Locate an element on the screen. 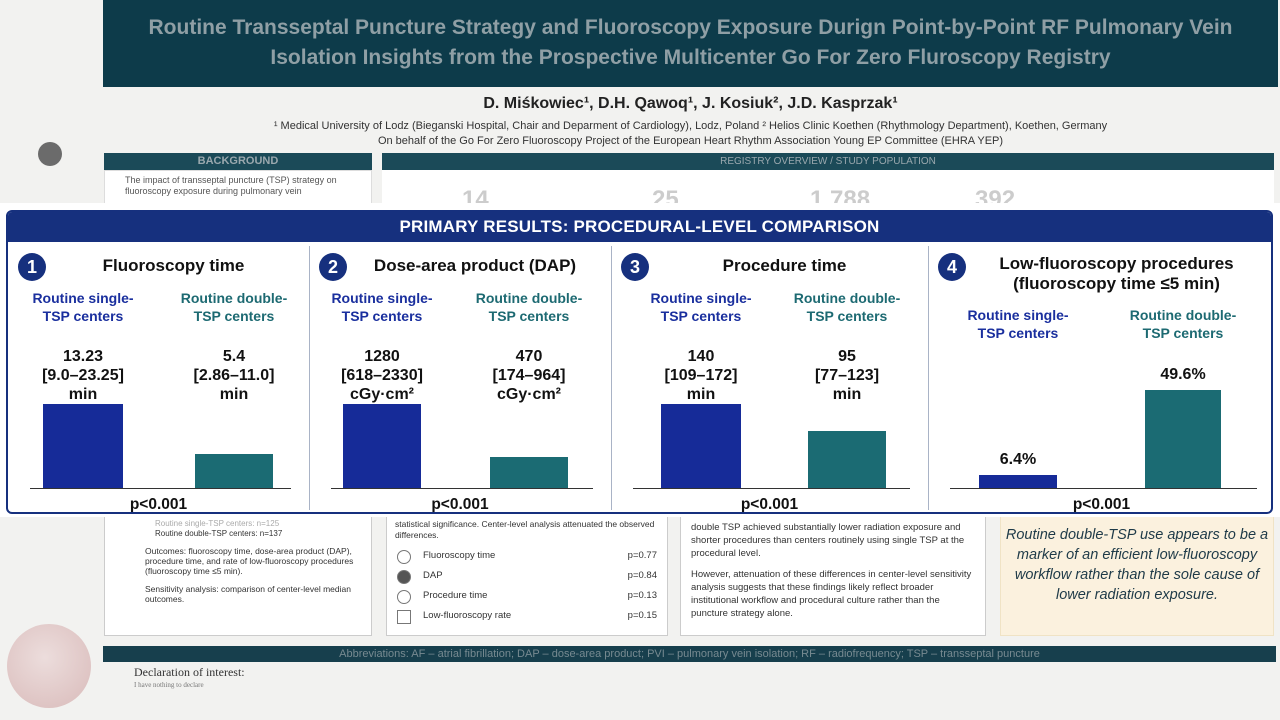  bar-value-label: 470 [174–964] cGy·cm² is located at coordinates (529, 375).